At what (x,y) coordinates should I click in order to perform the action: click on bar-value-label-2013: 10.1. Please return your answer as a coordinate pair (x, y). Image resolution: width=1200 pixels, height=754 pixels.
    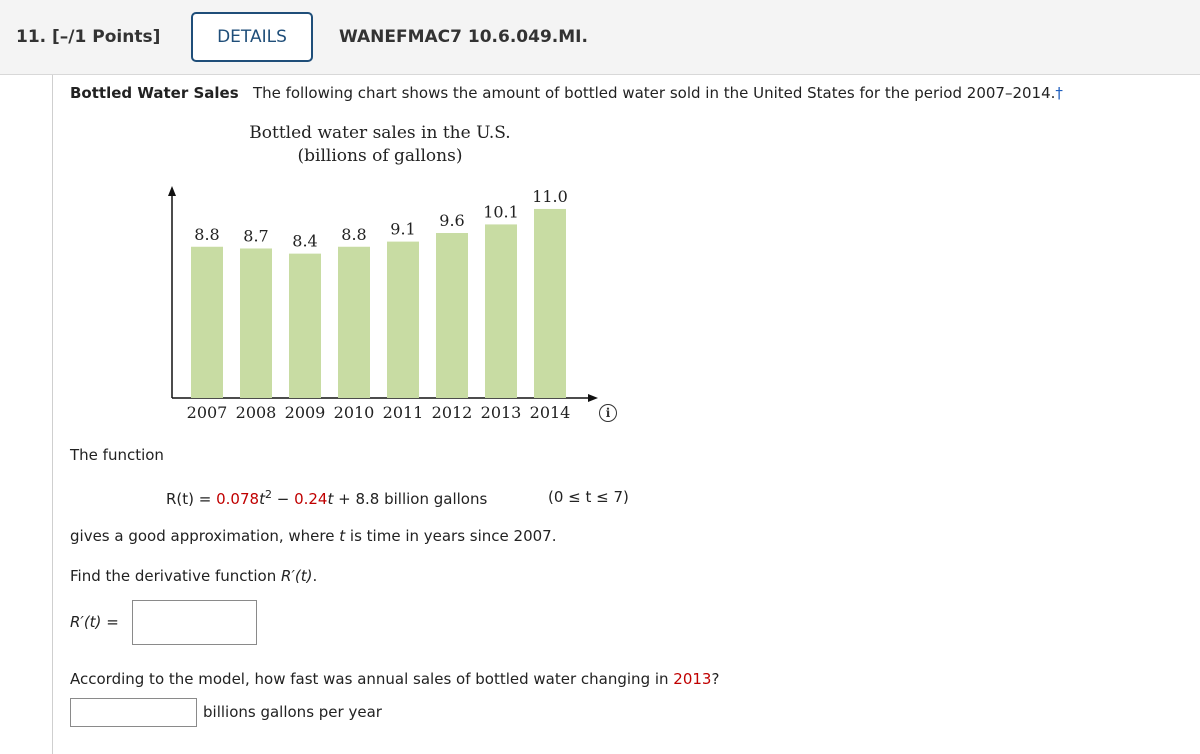
    Looking at the image, I should click on (501, 211).